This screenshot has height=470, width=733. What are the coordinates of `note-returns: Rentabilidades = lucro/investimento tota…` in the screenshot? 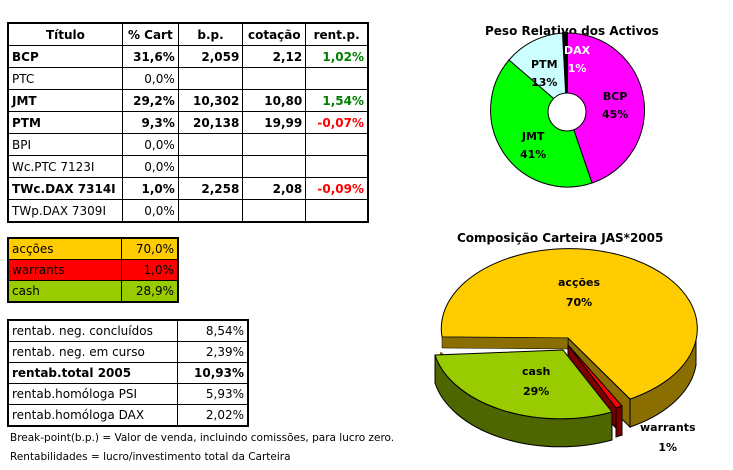 It's located at (150, 457).